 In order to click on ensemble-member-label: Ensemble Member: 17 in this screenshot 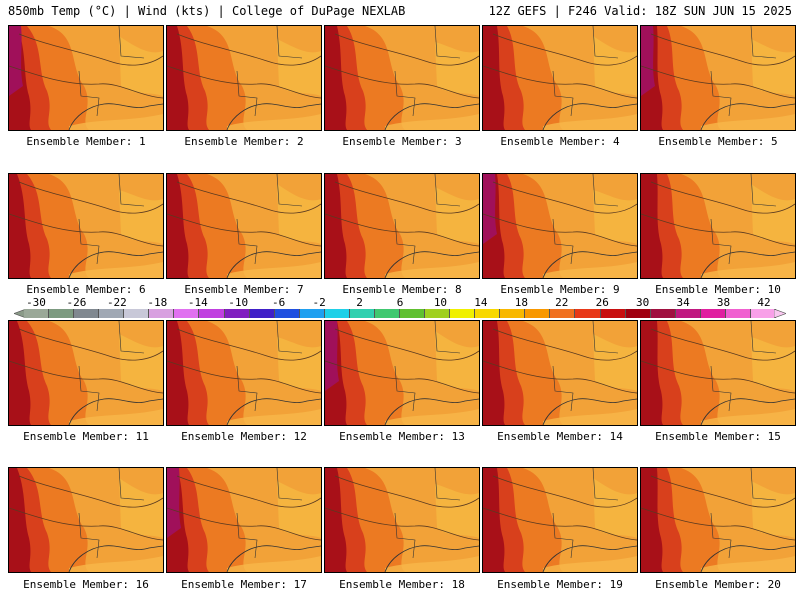, I will do `click(244, 584)`.